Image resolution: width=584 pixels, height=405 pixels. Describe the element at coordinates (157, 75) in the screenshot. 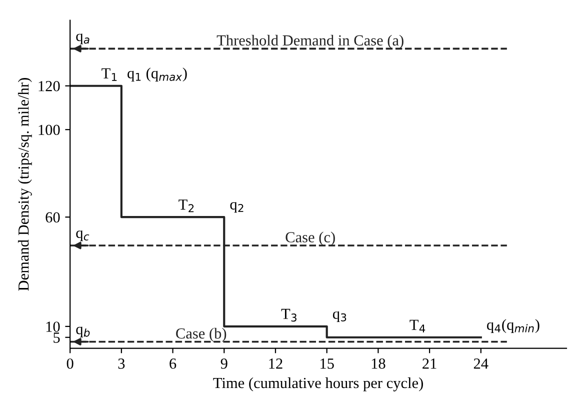

I see `annotation: q$_{1}$ (q$_{max}$)` at that location.